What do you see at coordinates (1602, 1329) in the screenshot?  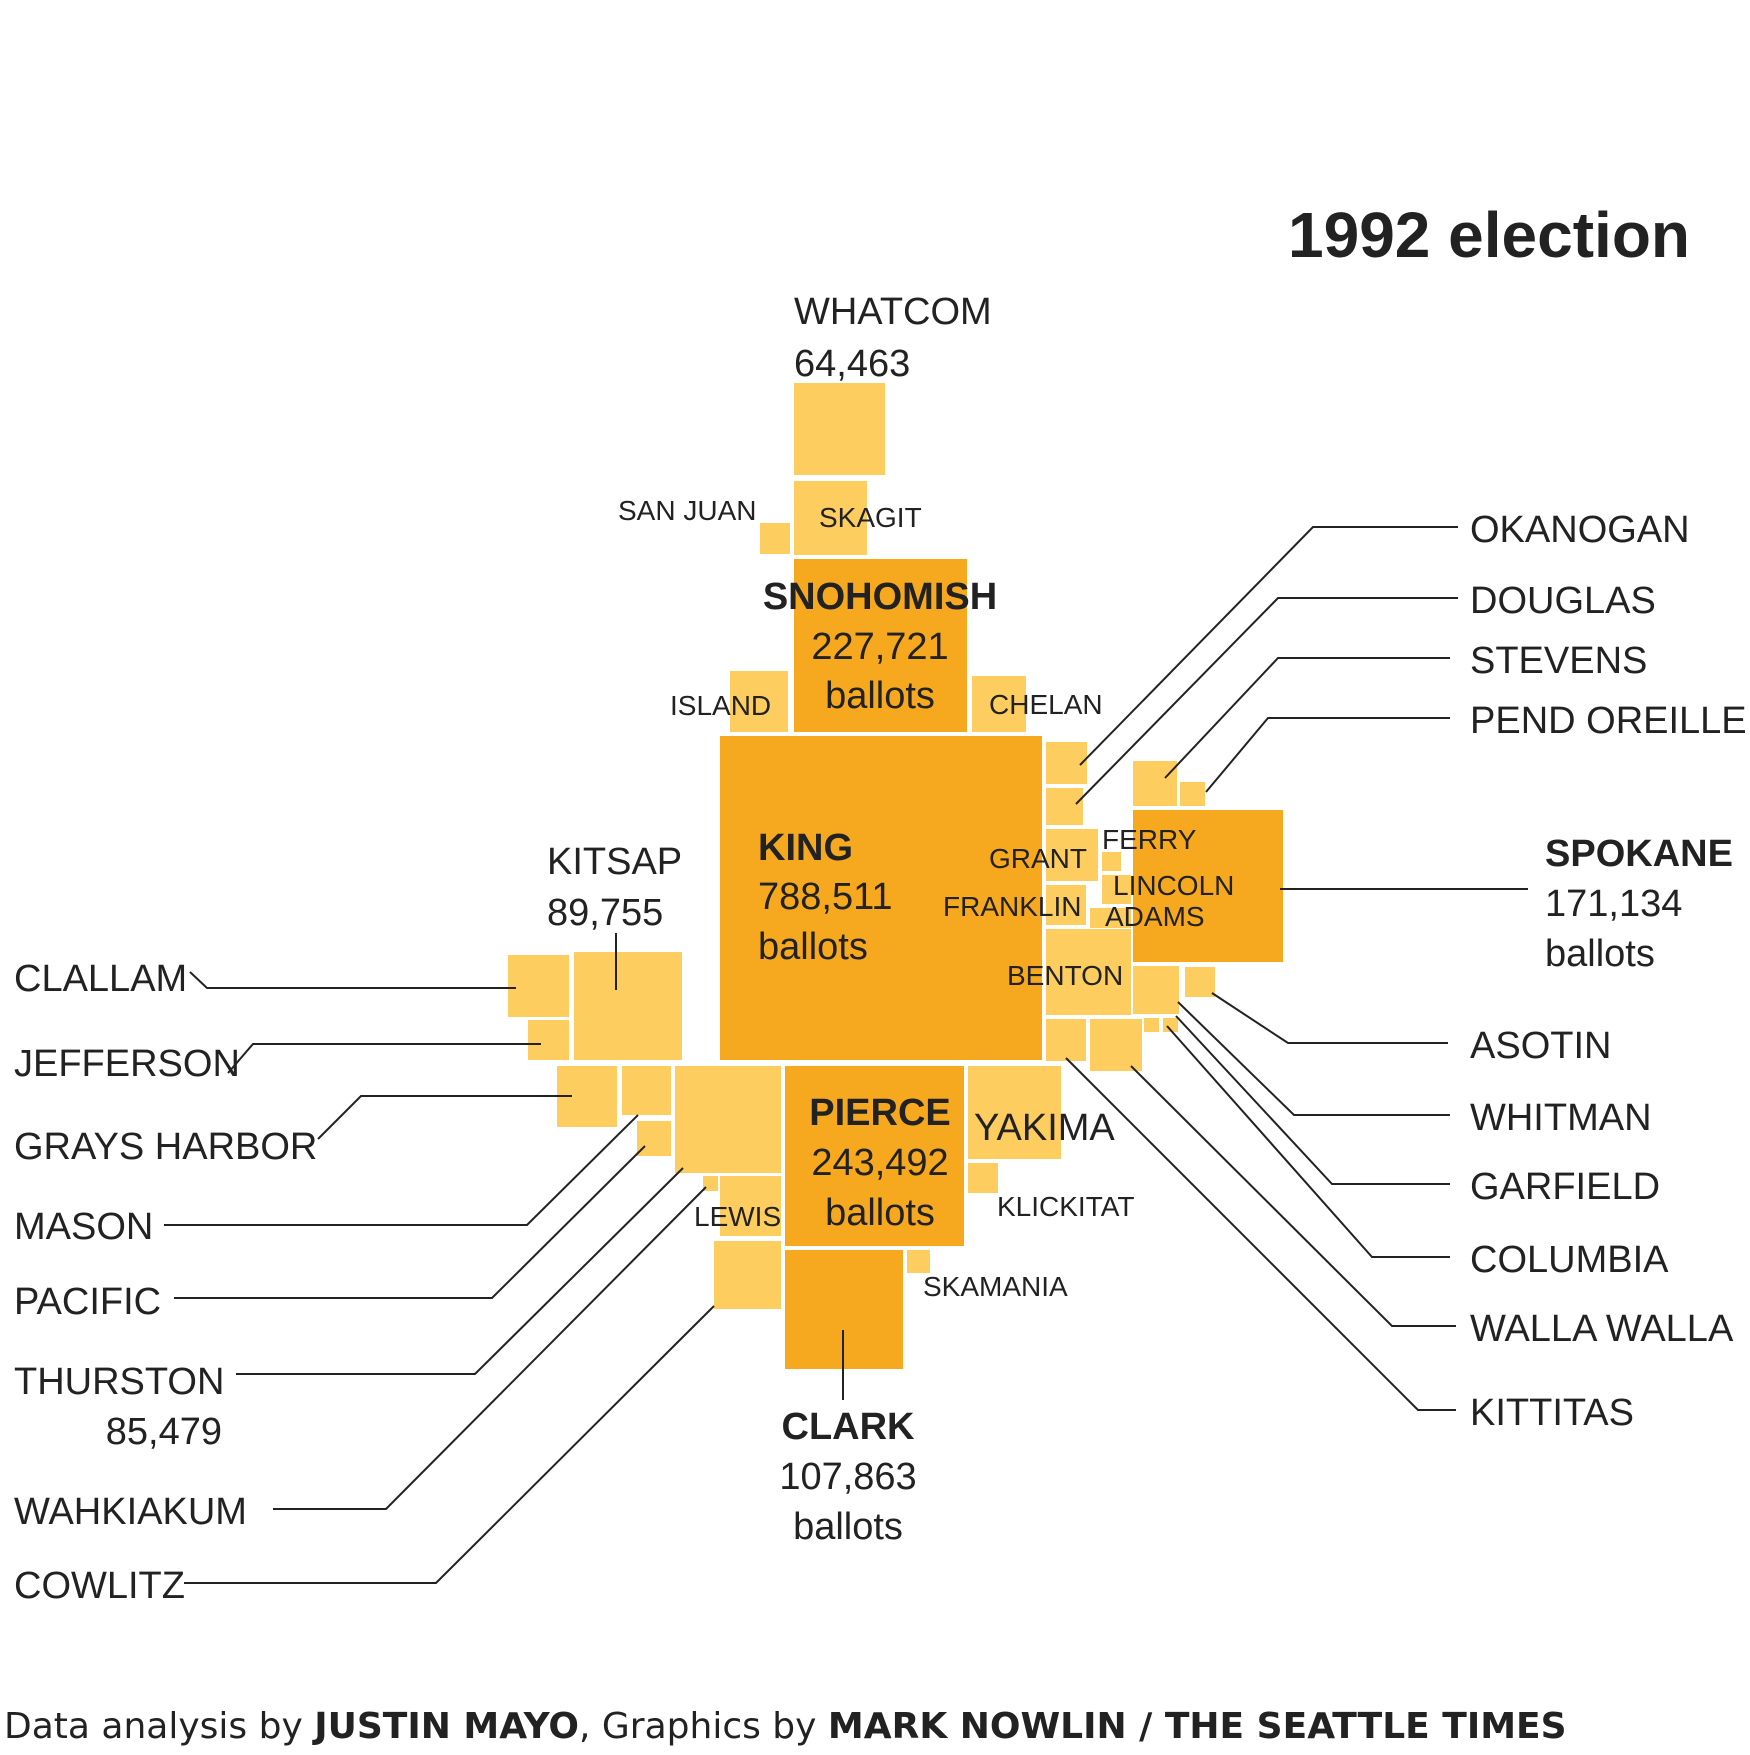 I see `label-walla-walla: WALLA WALLA` at bounding box center [1602, 1329].